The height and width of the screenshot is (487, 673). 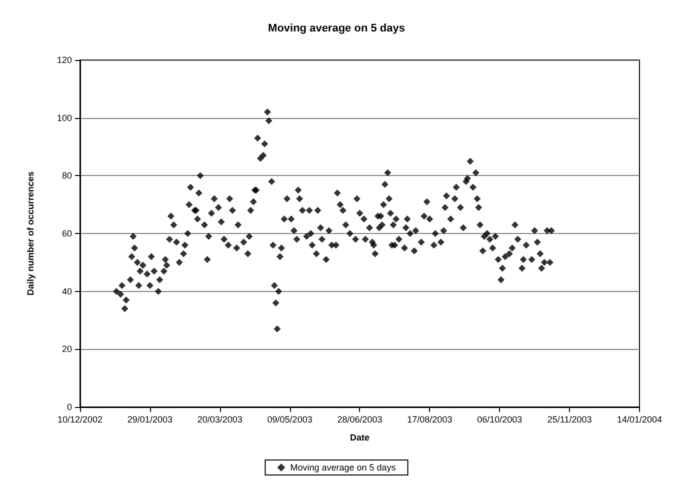 I want to click on x-tick-label: 25/11/2003, so click(x=569, y=419).